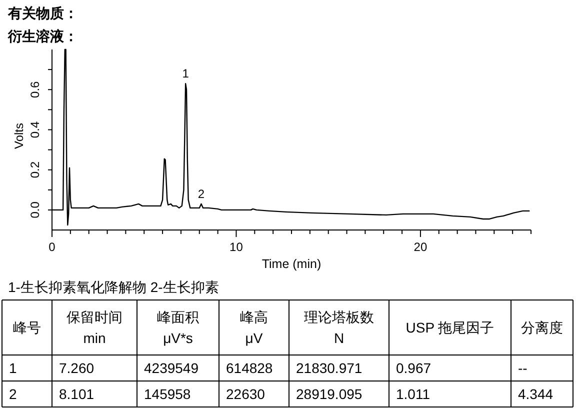  I want to click on table-header: USP 拖尾因子, so click(450, 328).